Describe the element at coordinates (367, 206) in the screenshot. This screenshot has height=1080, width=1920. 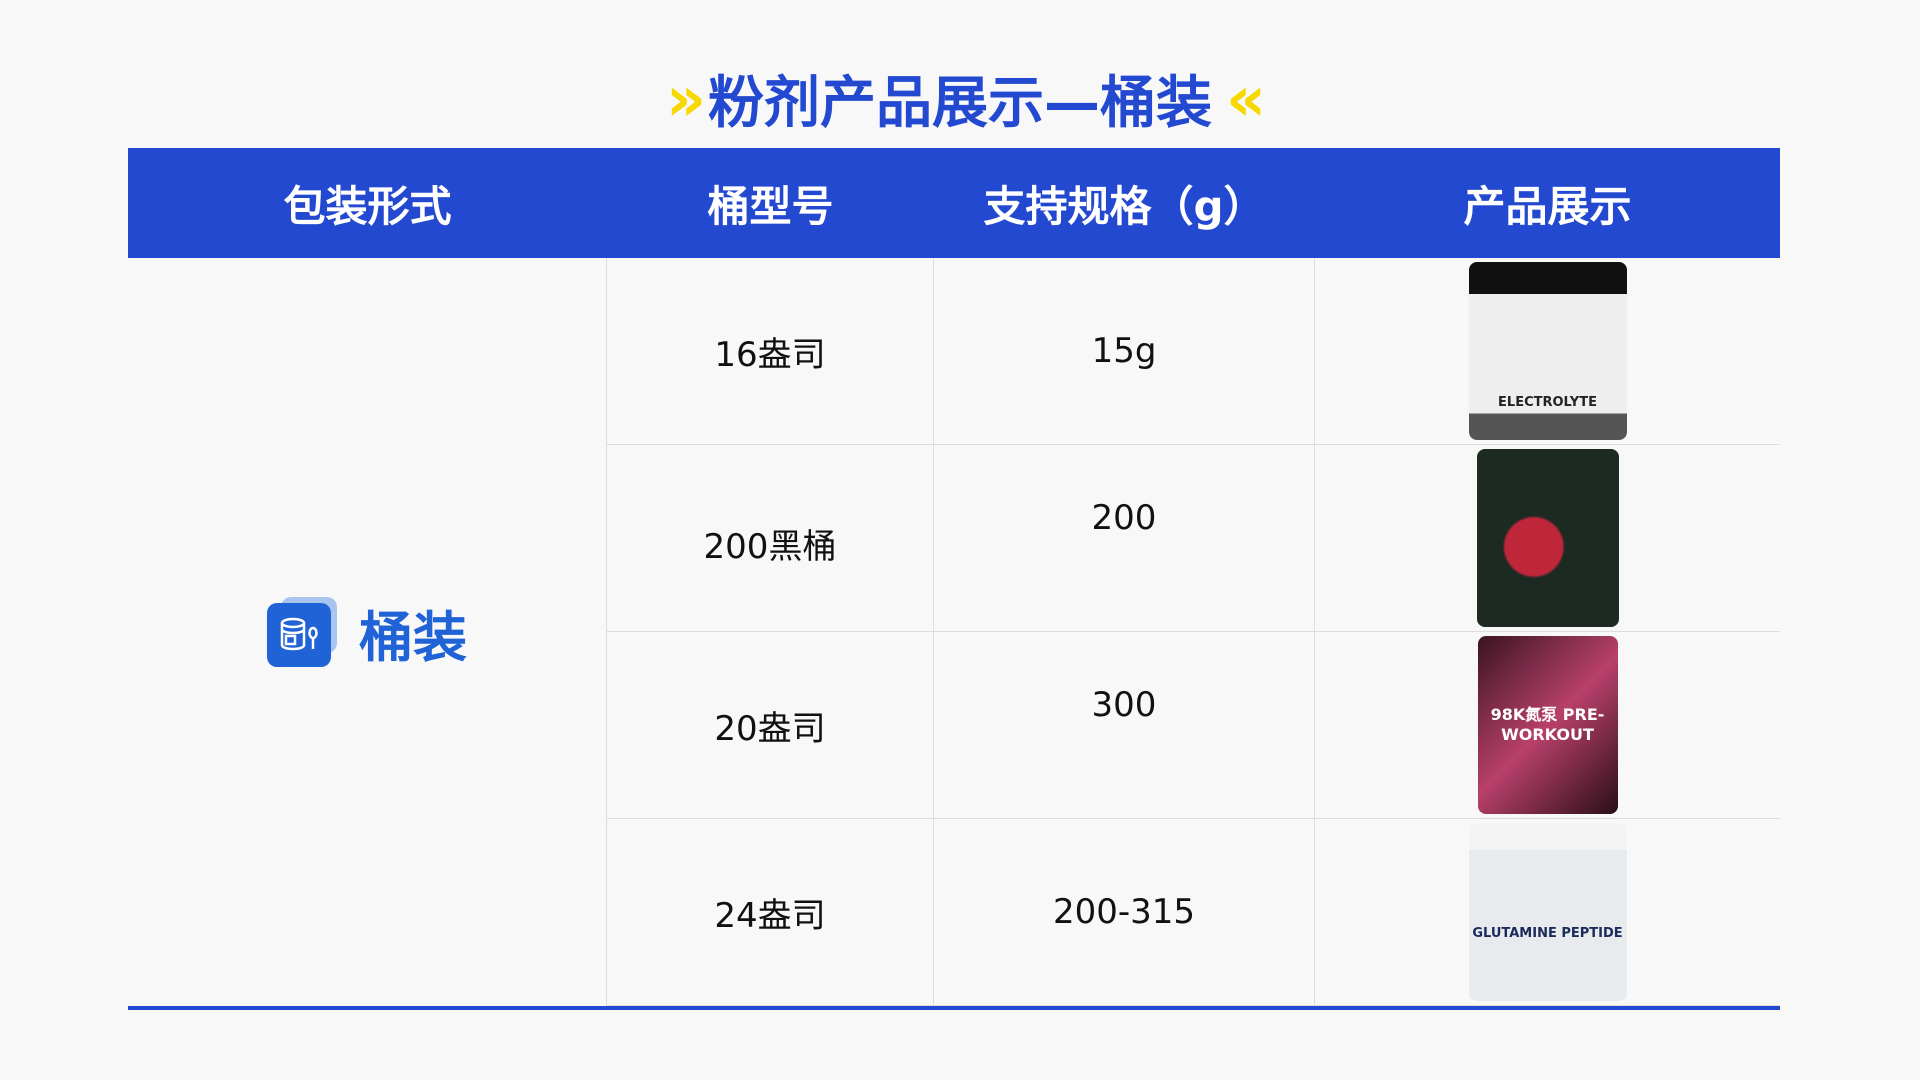
I see `header-packaging: 包装形式` at that location.